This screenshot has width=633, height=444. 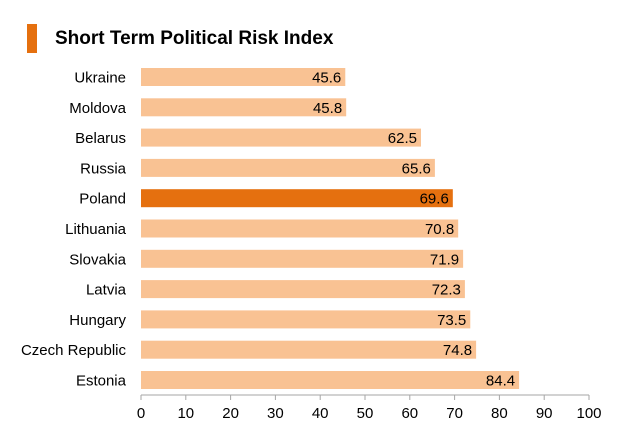 I want to click on value-label-hungary: 73.5, so click(x=451, y=320).